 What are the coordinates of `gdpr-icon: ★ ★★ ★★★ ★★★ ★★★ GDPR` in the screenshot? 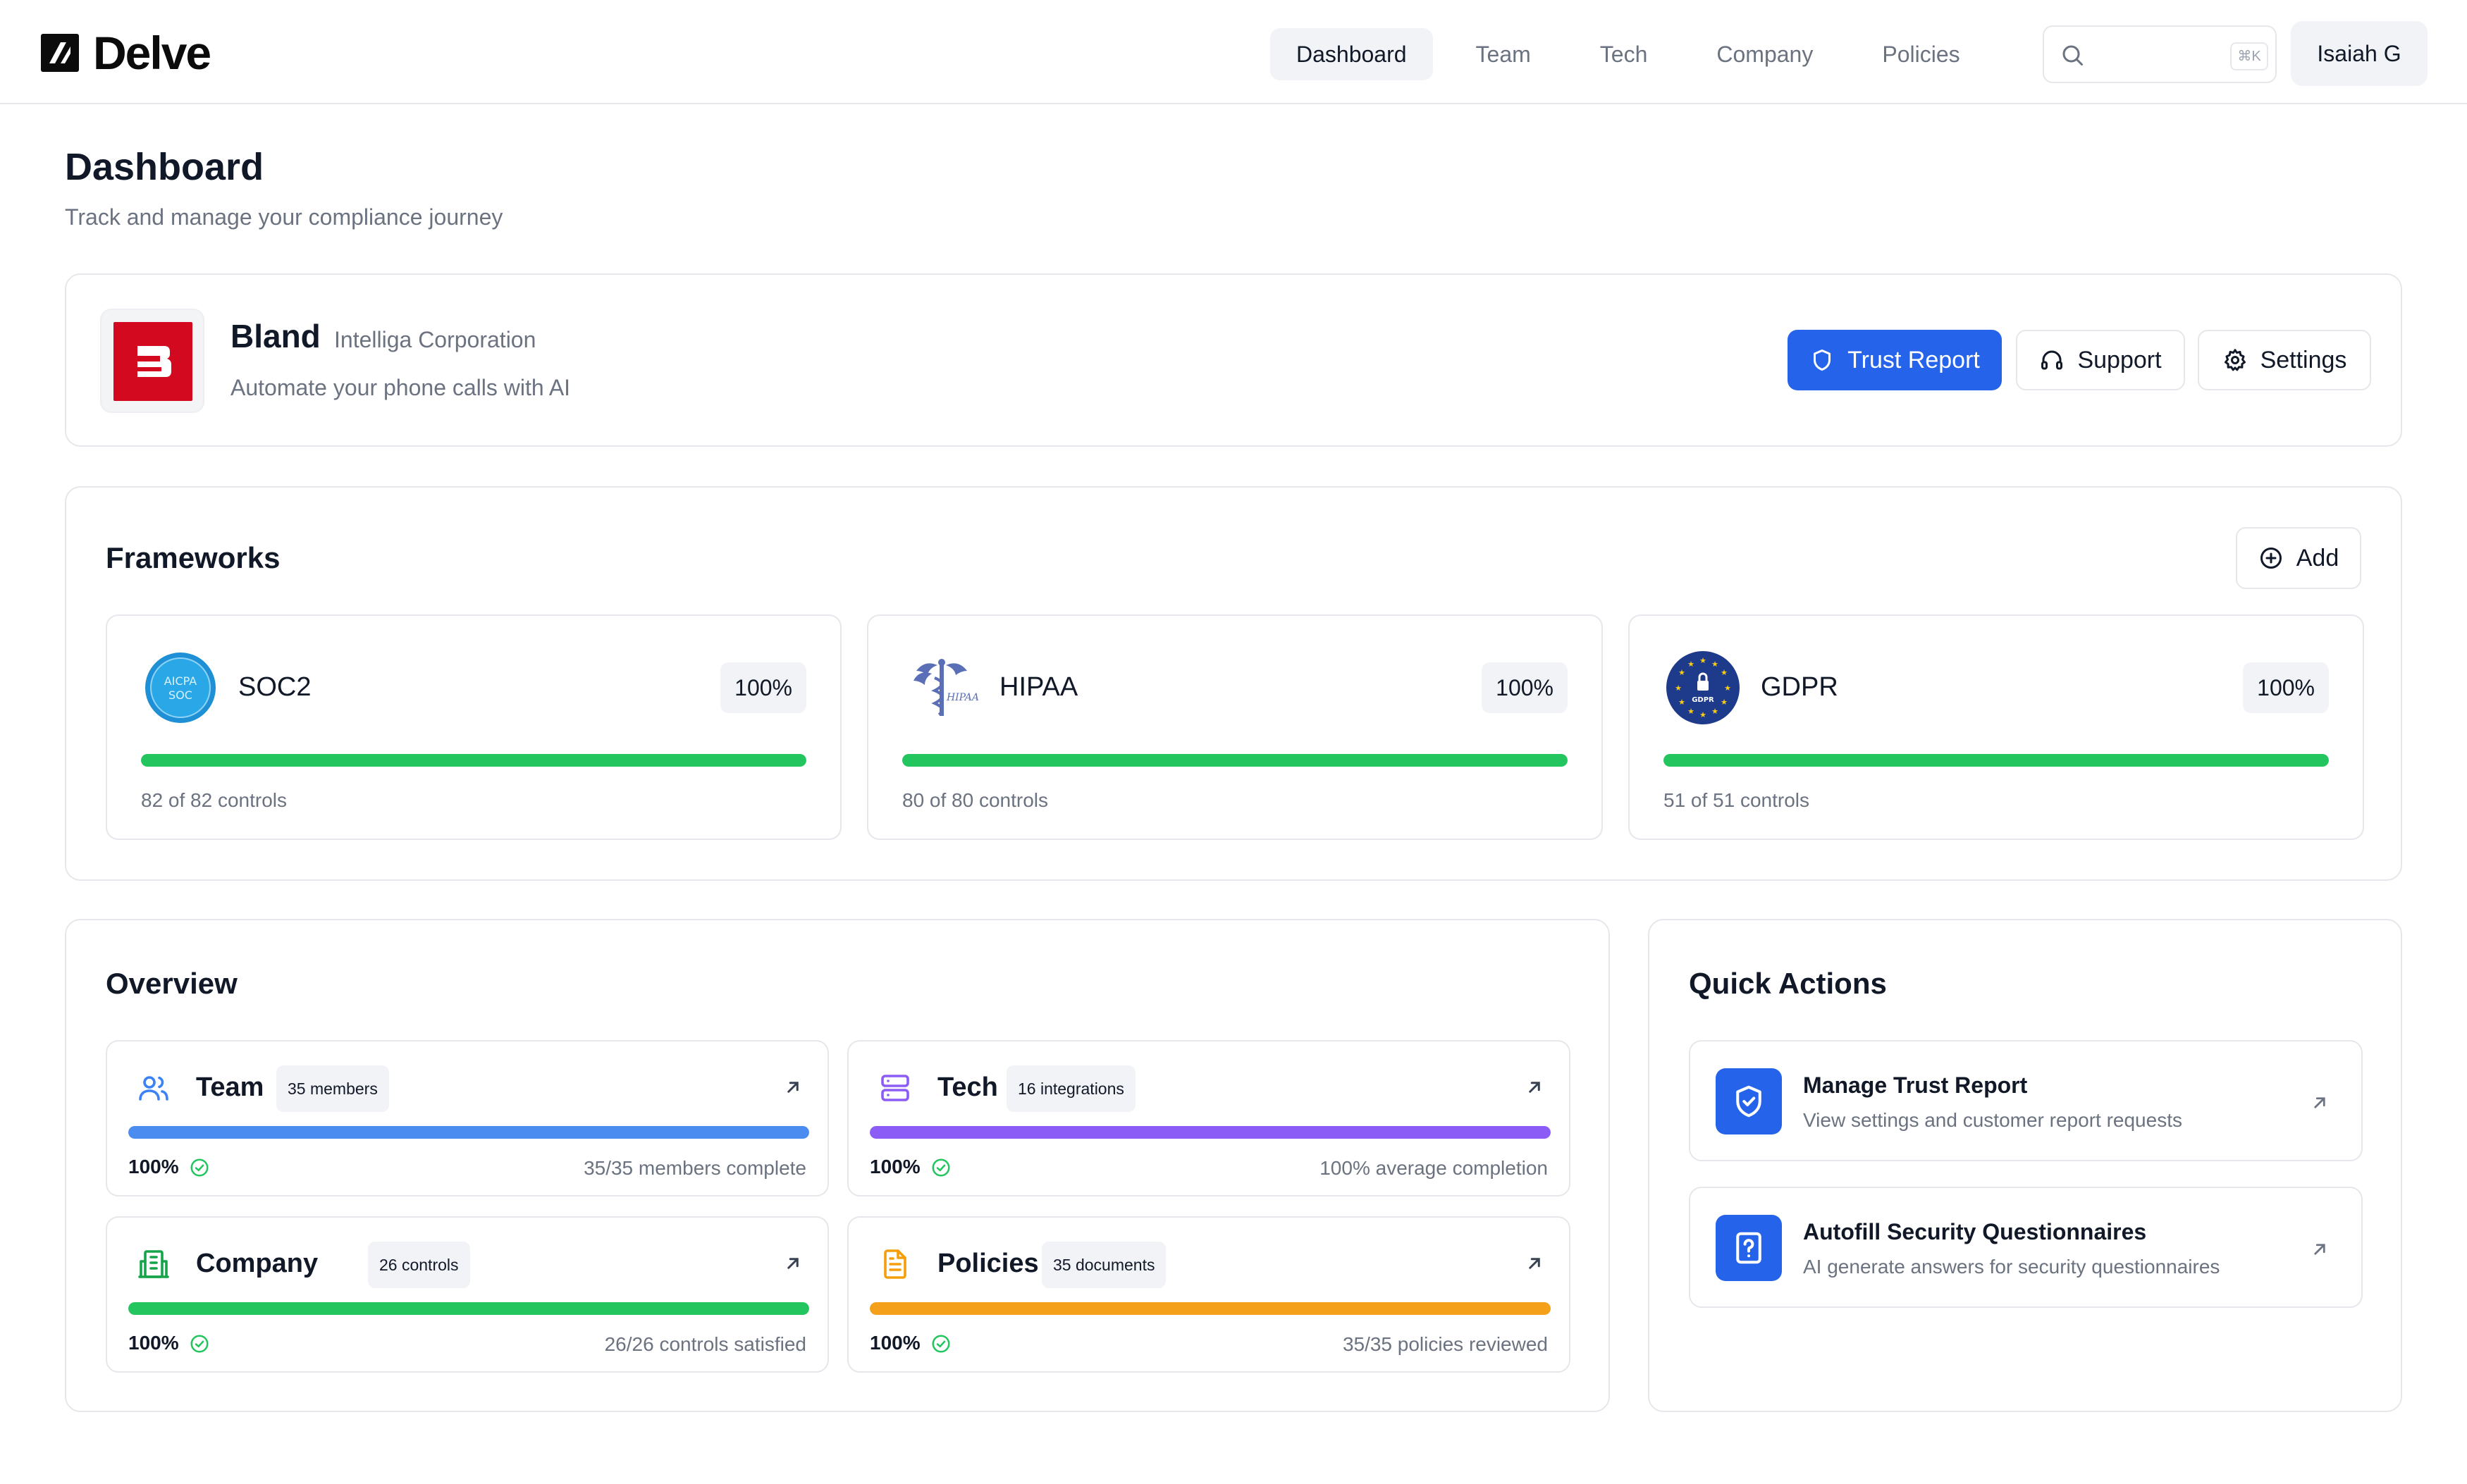 It's located at (1703, 687).